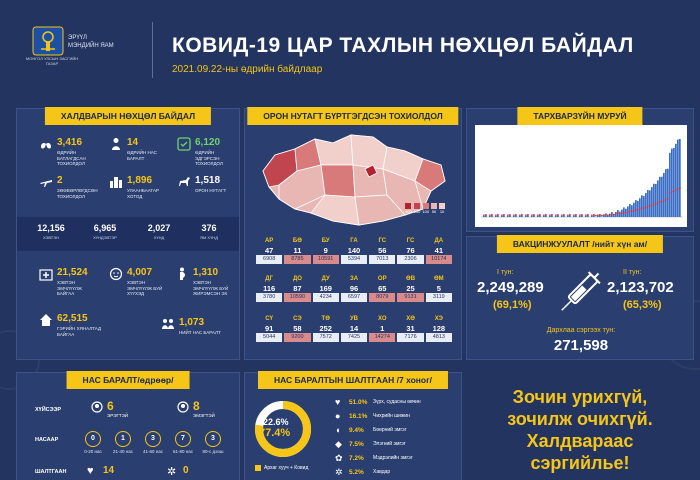 The image size is (700, 480). What do you see at coordinates (408, 208) in the screenshot?
I see `legend-item: 400` at bounding box center [408, 208].